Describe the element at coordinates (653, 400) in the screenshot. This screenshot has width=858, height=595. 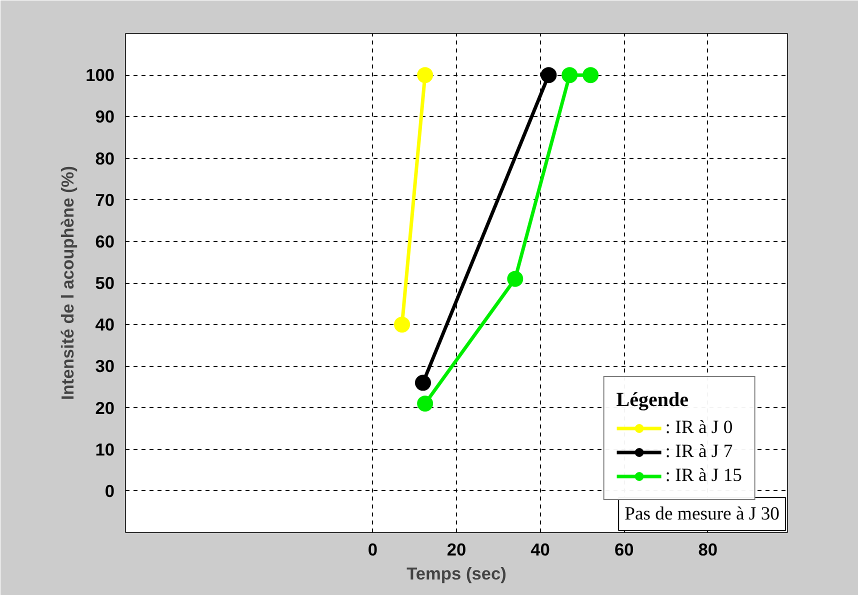
I see `legend-title: Légende` at that location.